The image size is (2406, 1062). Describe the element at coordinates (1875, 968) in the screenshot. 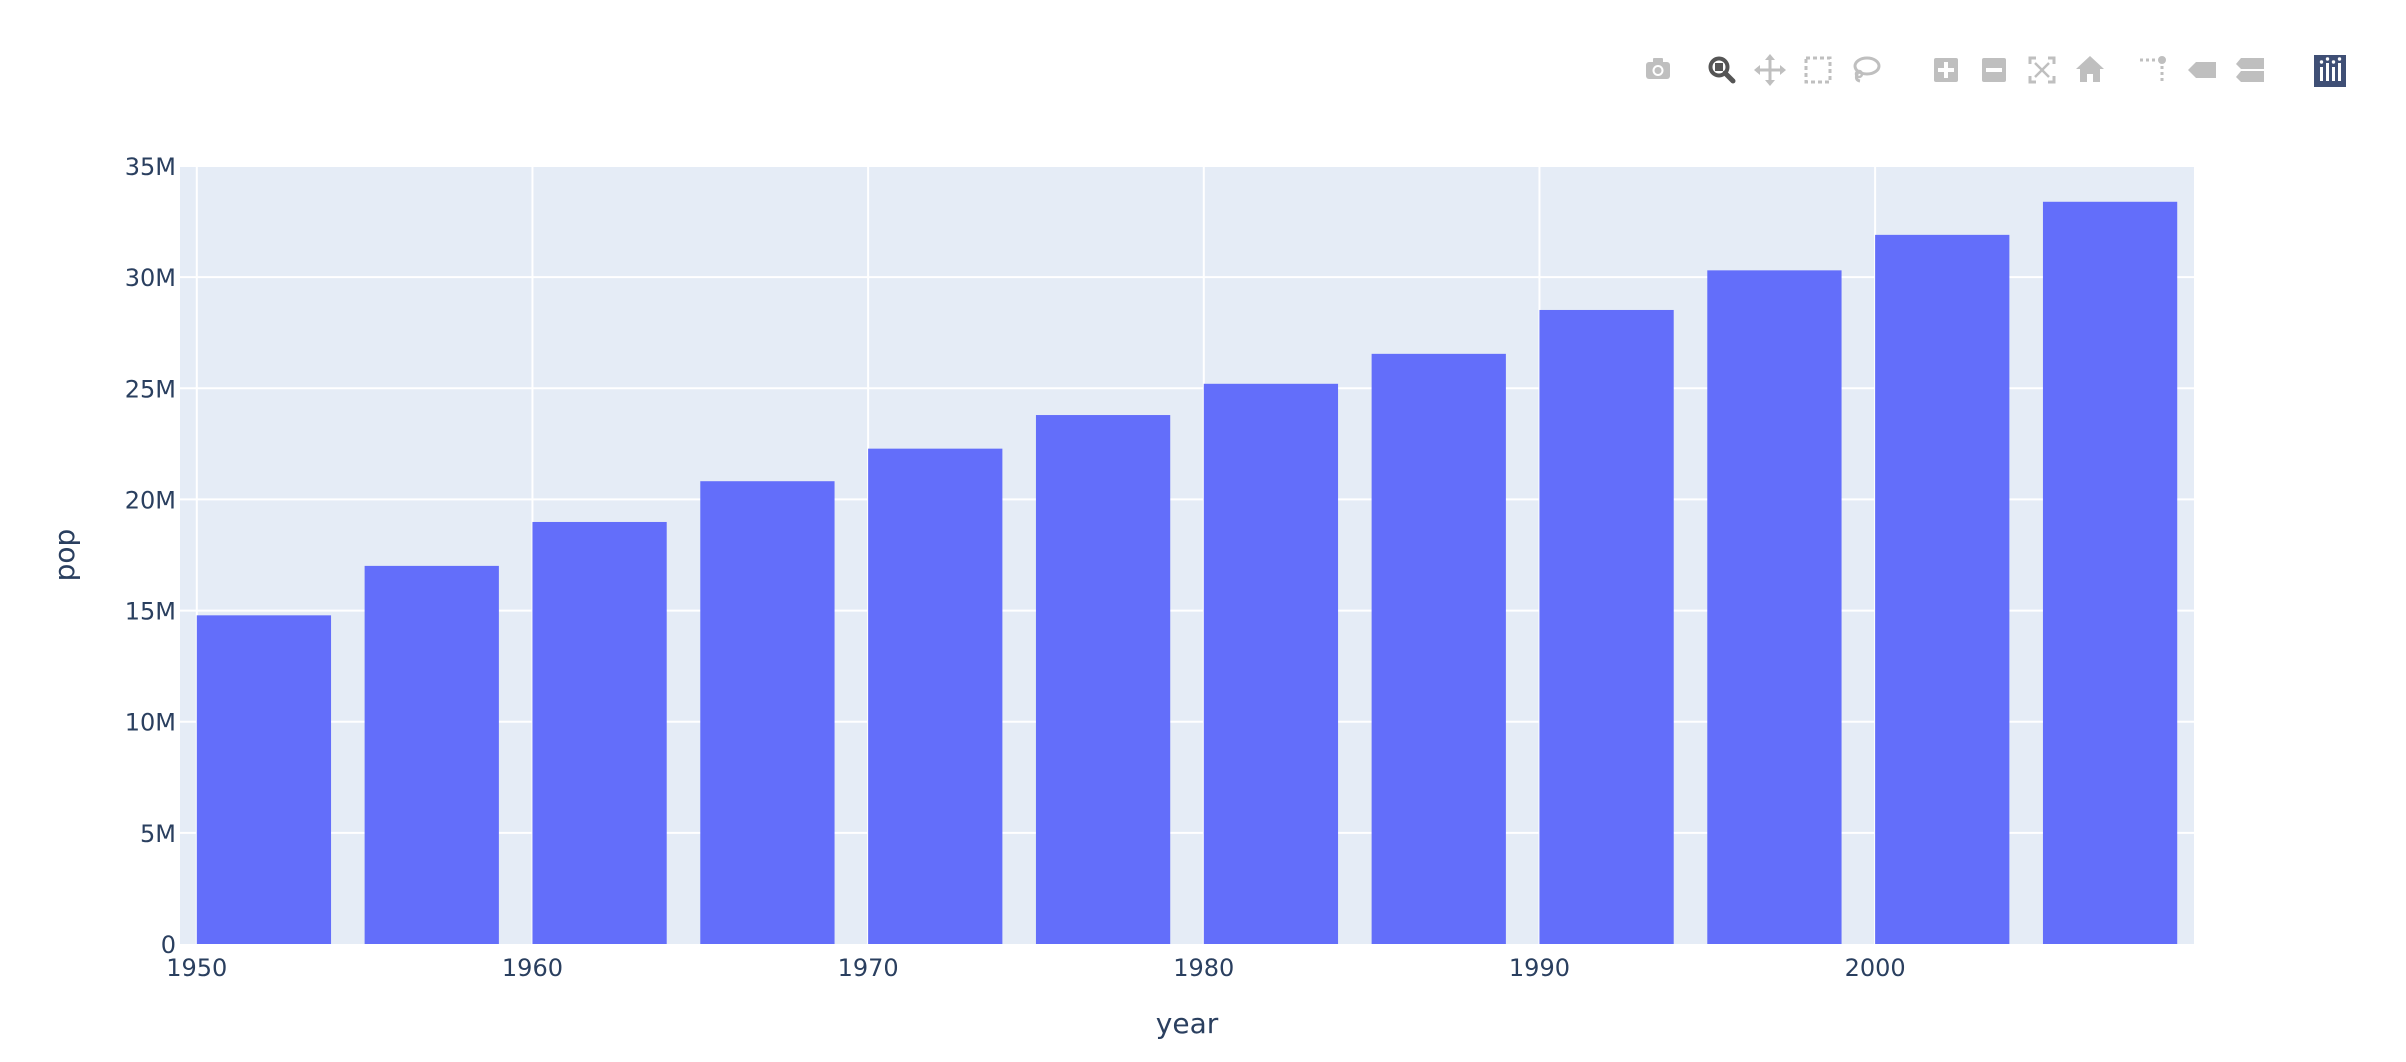

I see `x-tick-label: 2000` at that location.